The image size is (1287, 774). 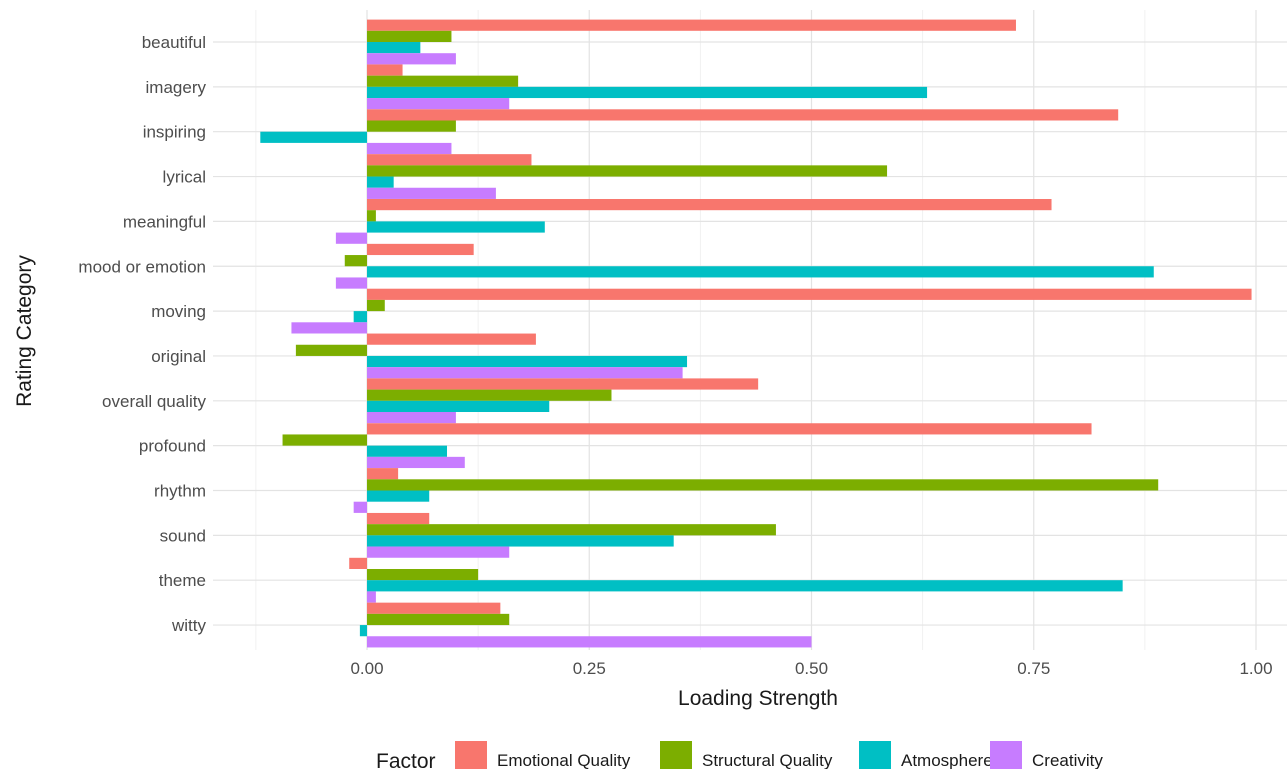 What do you see at coordinates (178, 356) in the screenshot?
I see `y-tick-label: original` at bounding box center [178, 356].